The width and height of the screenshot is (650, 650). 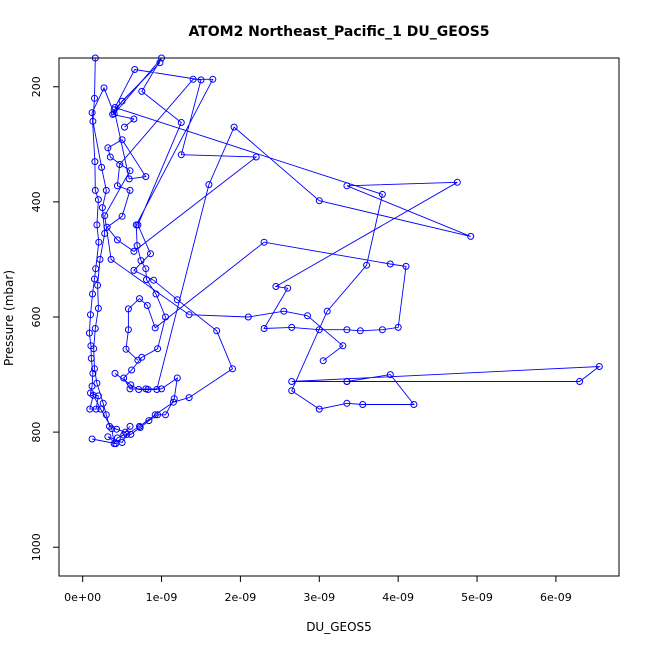 What do you see at coordinates (162, 597) in the screenshot?
I see `x-tick-label: 1e-09` at bounding box center [162, 597].